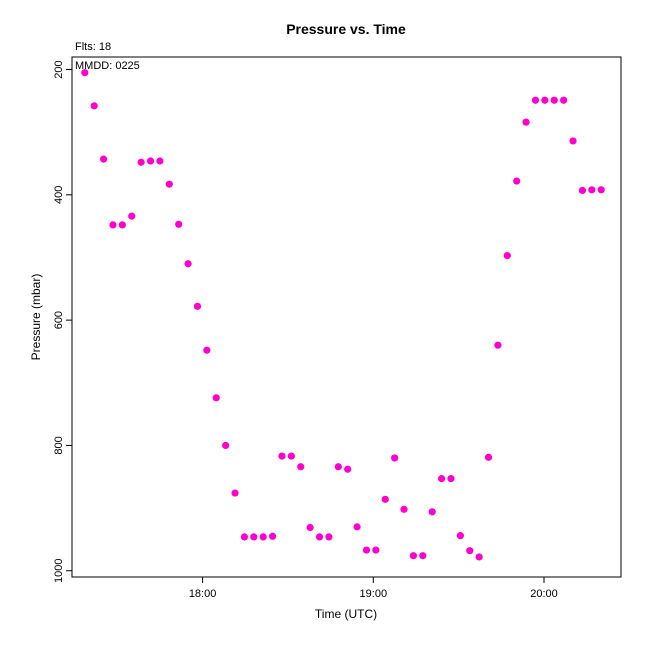 The image size is (650, 650). I want to click on y-axis: 200 400 600 800 1000, so click(62, 321).